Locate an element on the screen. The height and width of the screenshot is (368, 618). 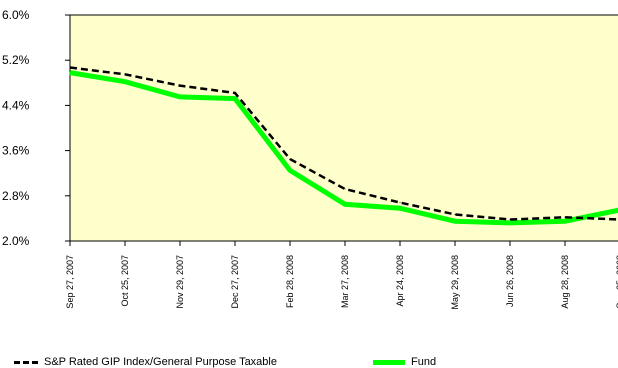
legend-swatch-fund is located at coordinates (389, 362).